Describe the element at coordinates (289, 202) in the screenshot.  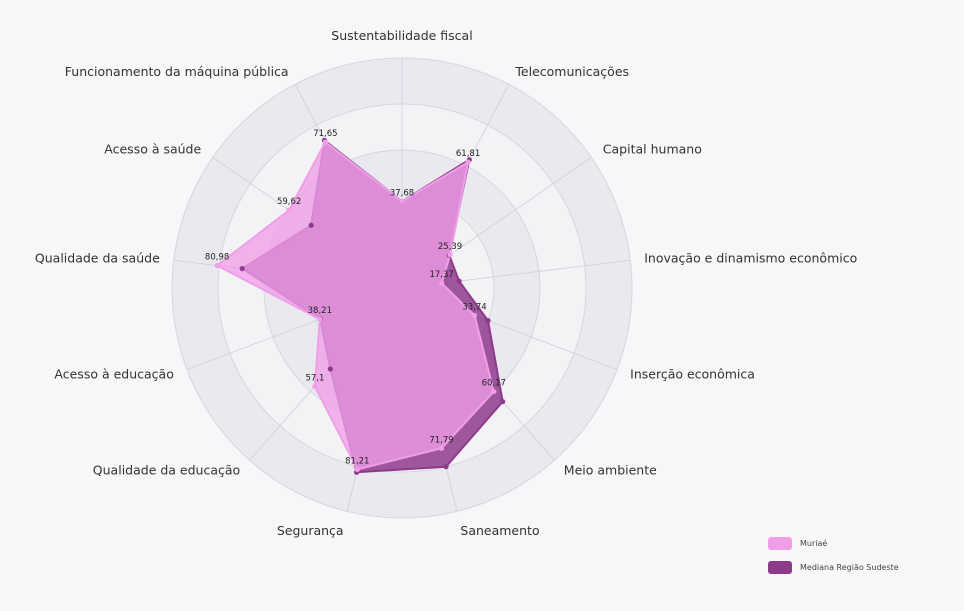
I see `data-label-muriae: 59,62` at that location.